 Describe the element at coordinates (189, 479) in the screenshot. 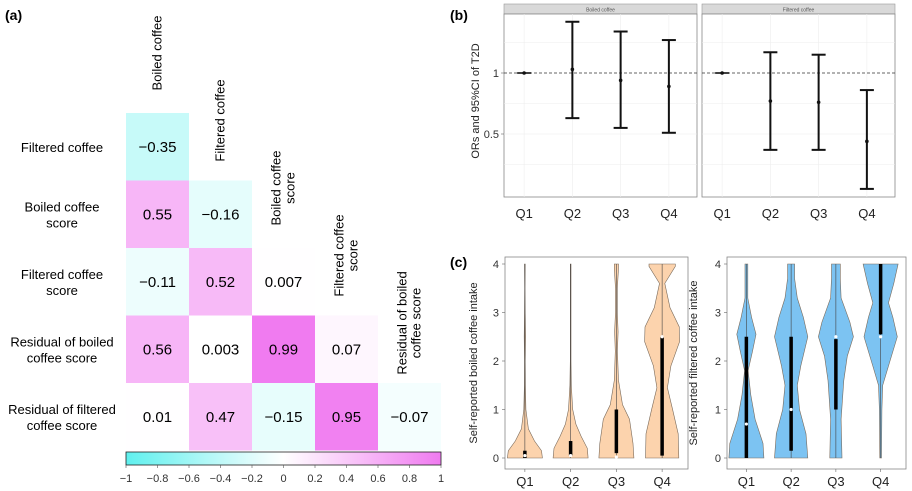

I see `colorbar-tick-label: −0.6` at that location.